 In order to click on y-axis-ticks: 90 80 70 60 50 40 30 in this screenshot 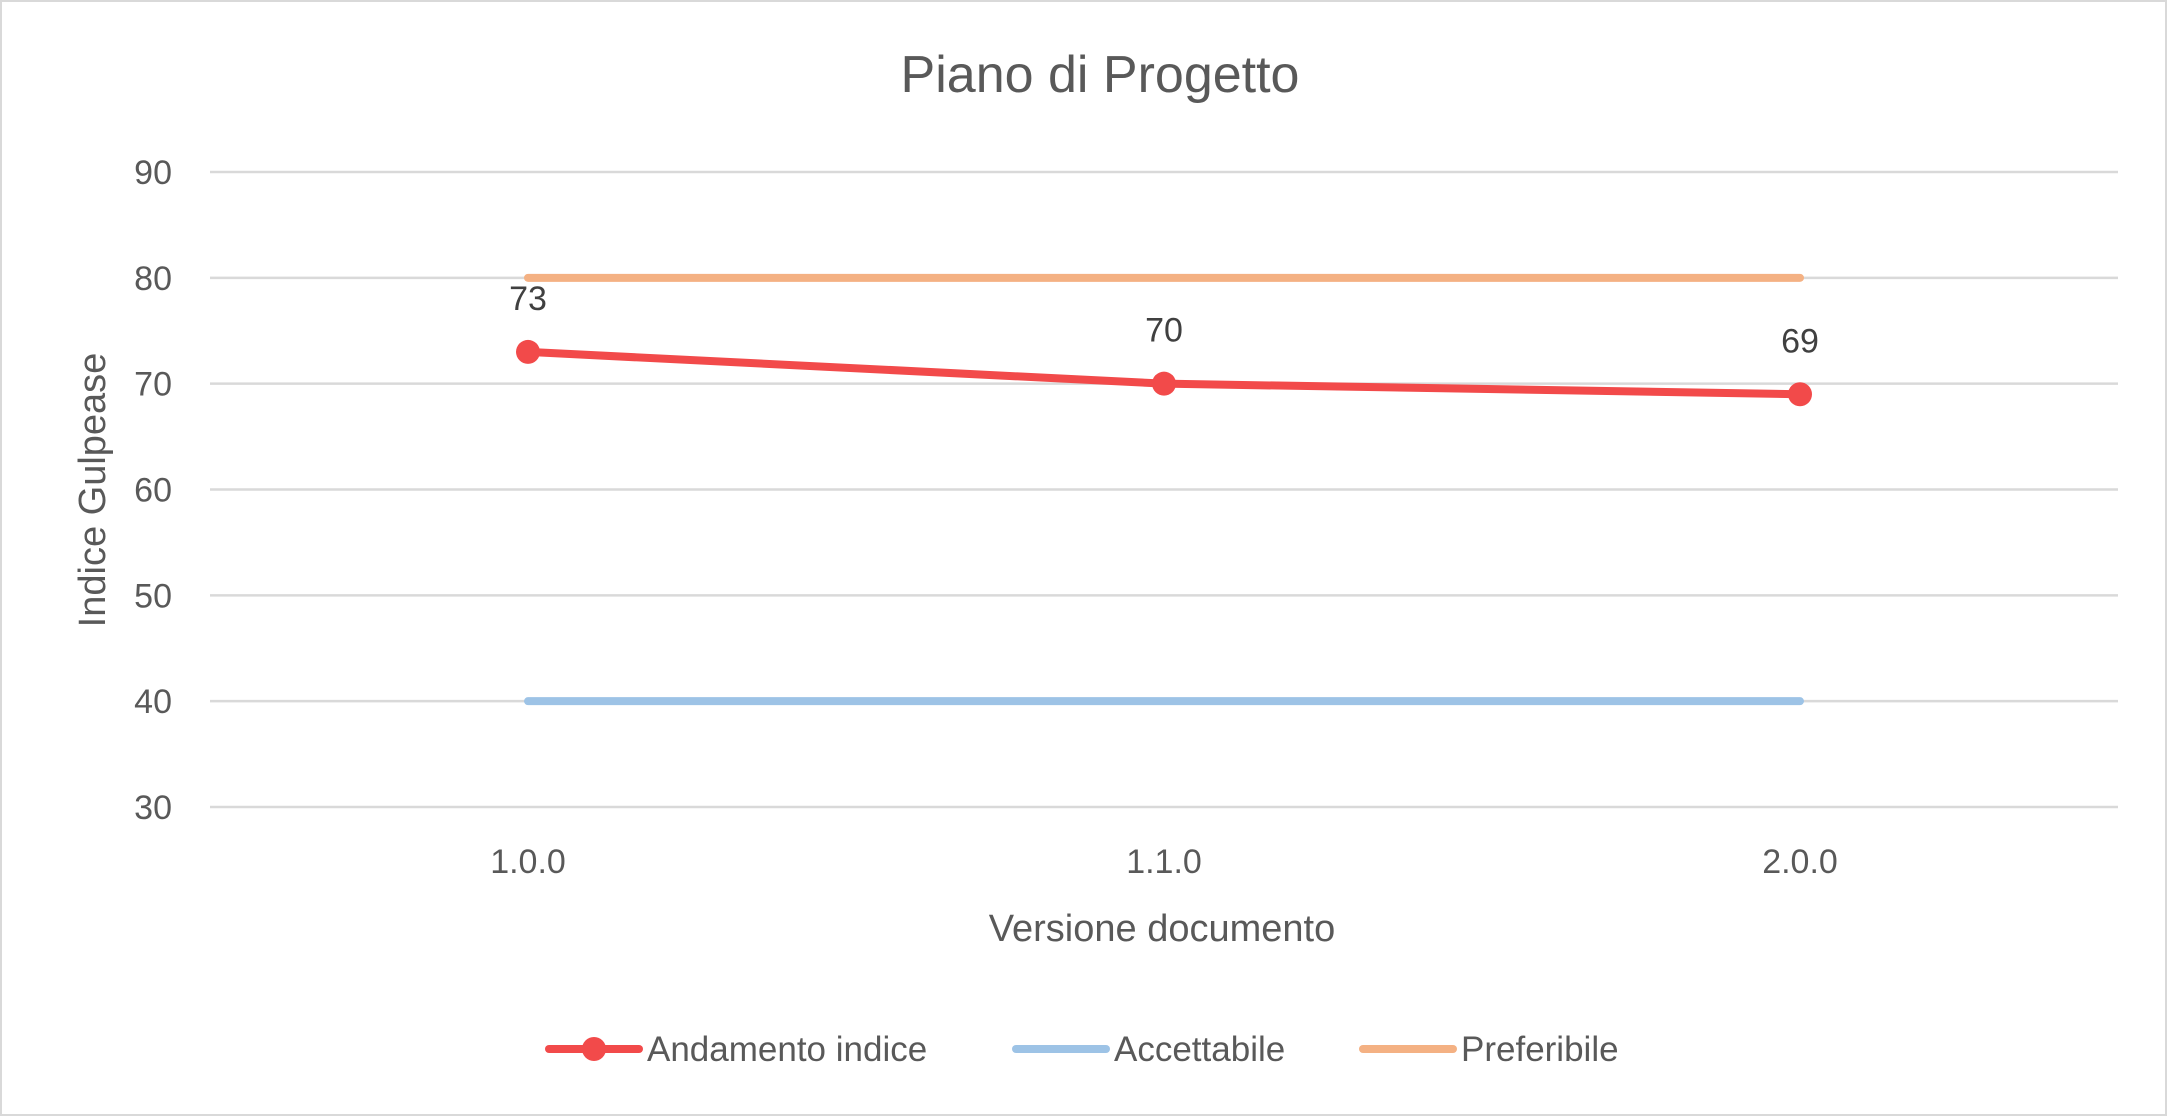, I will do `click(153, 490)`.